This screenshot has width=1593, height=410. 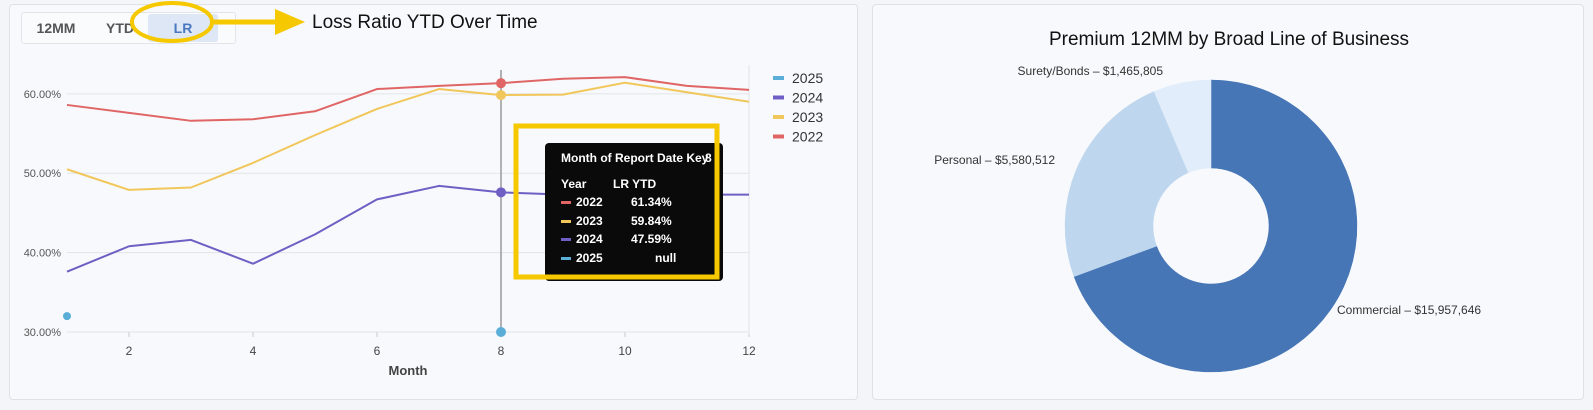 I want to click on data-point-2023, so click(x=501, y=95).